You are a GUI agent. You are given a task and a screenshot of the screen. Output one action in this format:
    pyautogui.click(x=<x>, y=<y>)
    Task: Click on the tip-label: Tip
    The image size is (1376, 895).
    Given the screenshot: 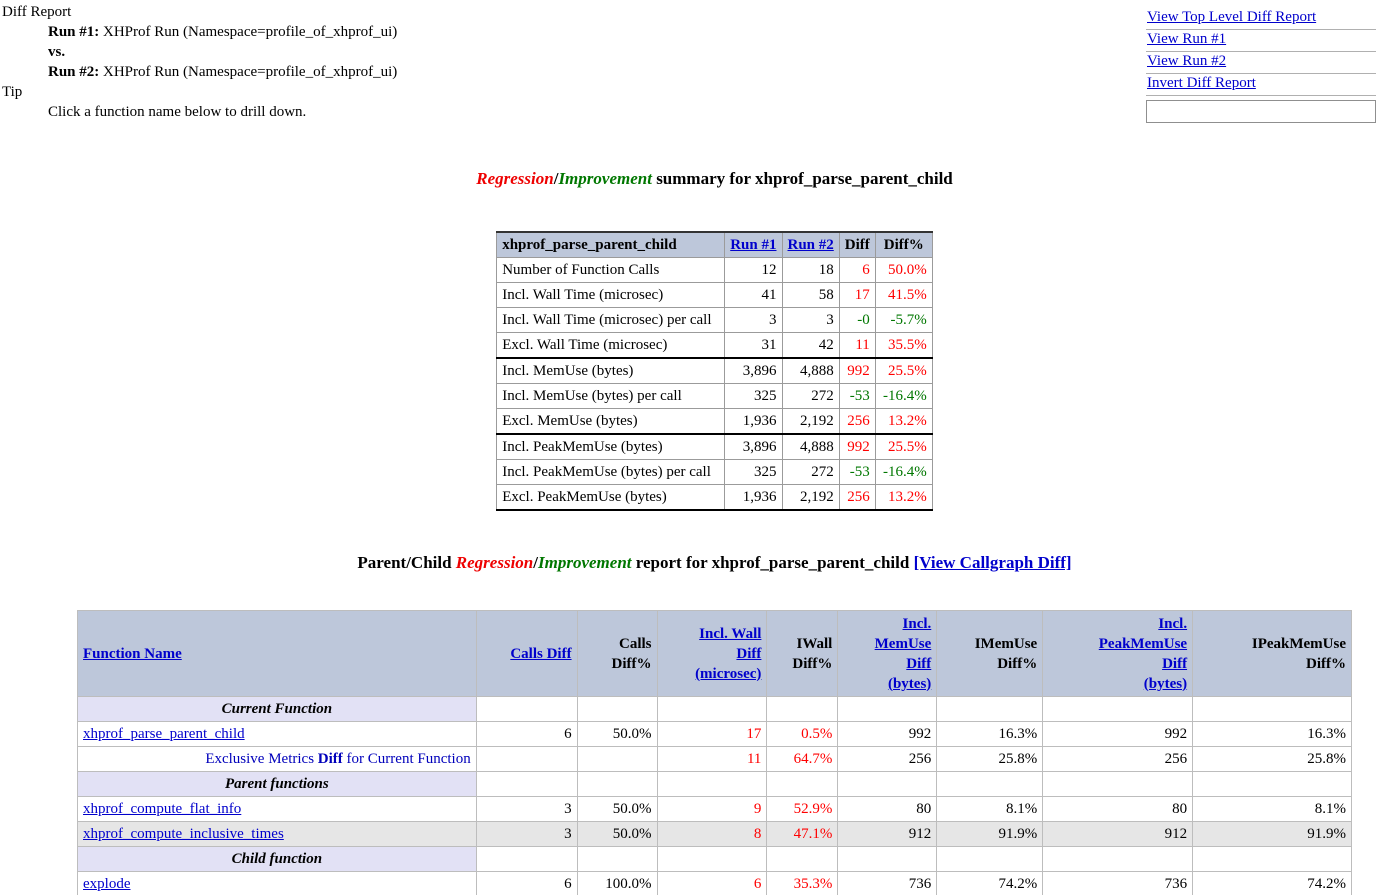 What is the action you would take?
    pyautogui.click(x=12, y=92)
    